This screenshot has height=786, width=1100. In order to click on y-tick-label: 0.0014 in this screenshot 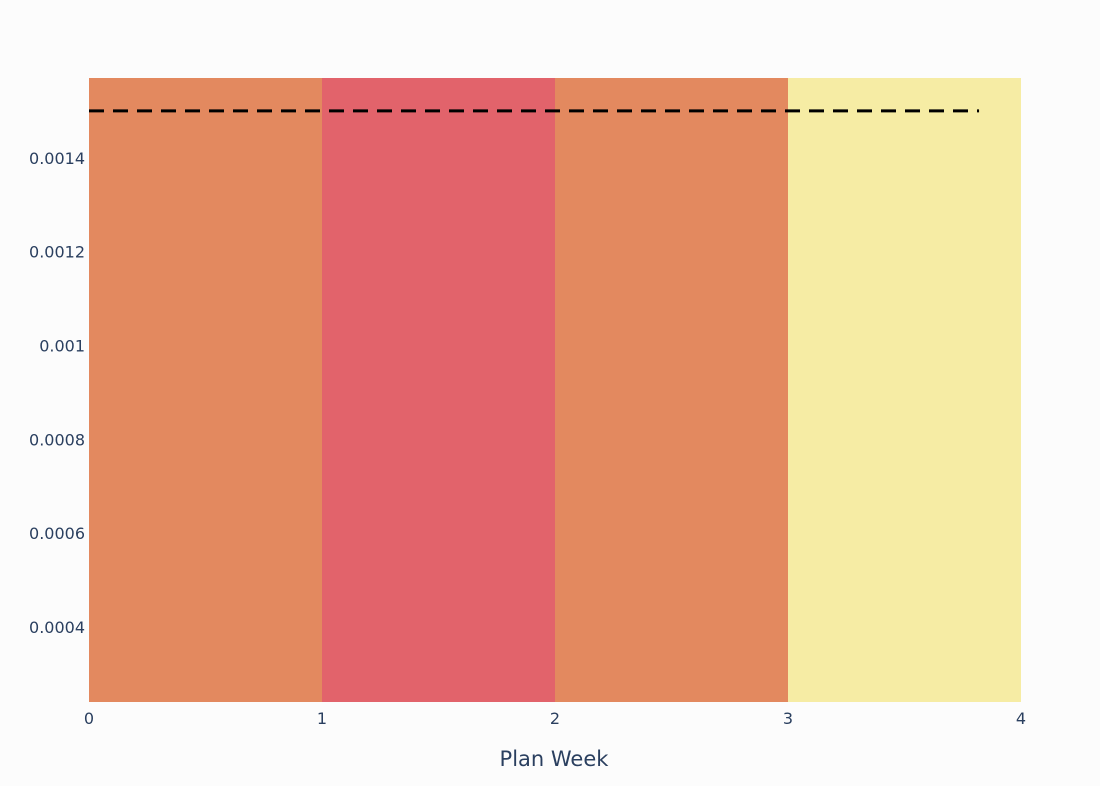, I will do `click(57, 158)`.